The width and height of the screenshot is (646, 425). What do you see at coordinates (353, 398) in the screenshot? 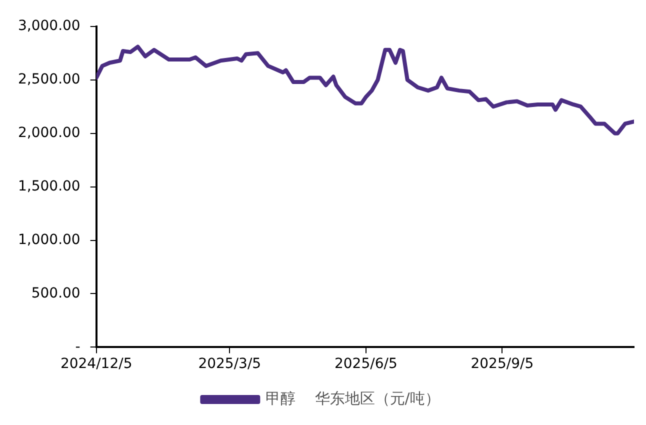
I see `legend-label: 甲醇 华东地区（元/吨）` at bounding box center [353, 398].